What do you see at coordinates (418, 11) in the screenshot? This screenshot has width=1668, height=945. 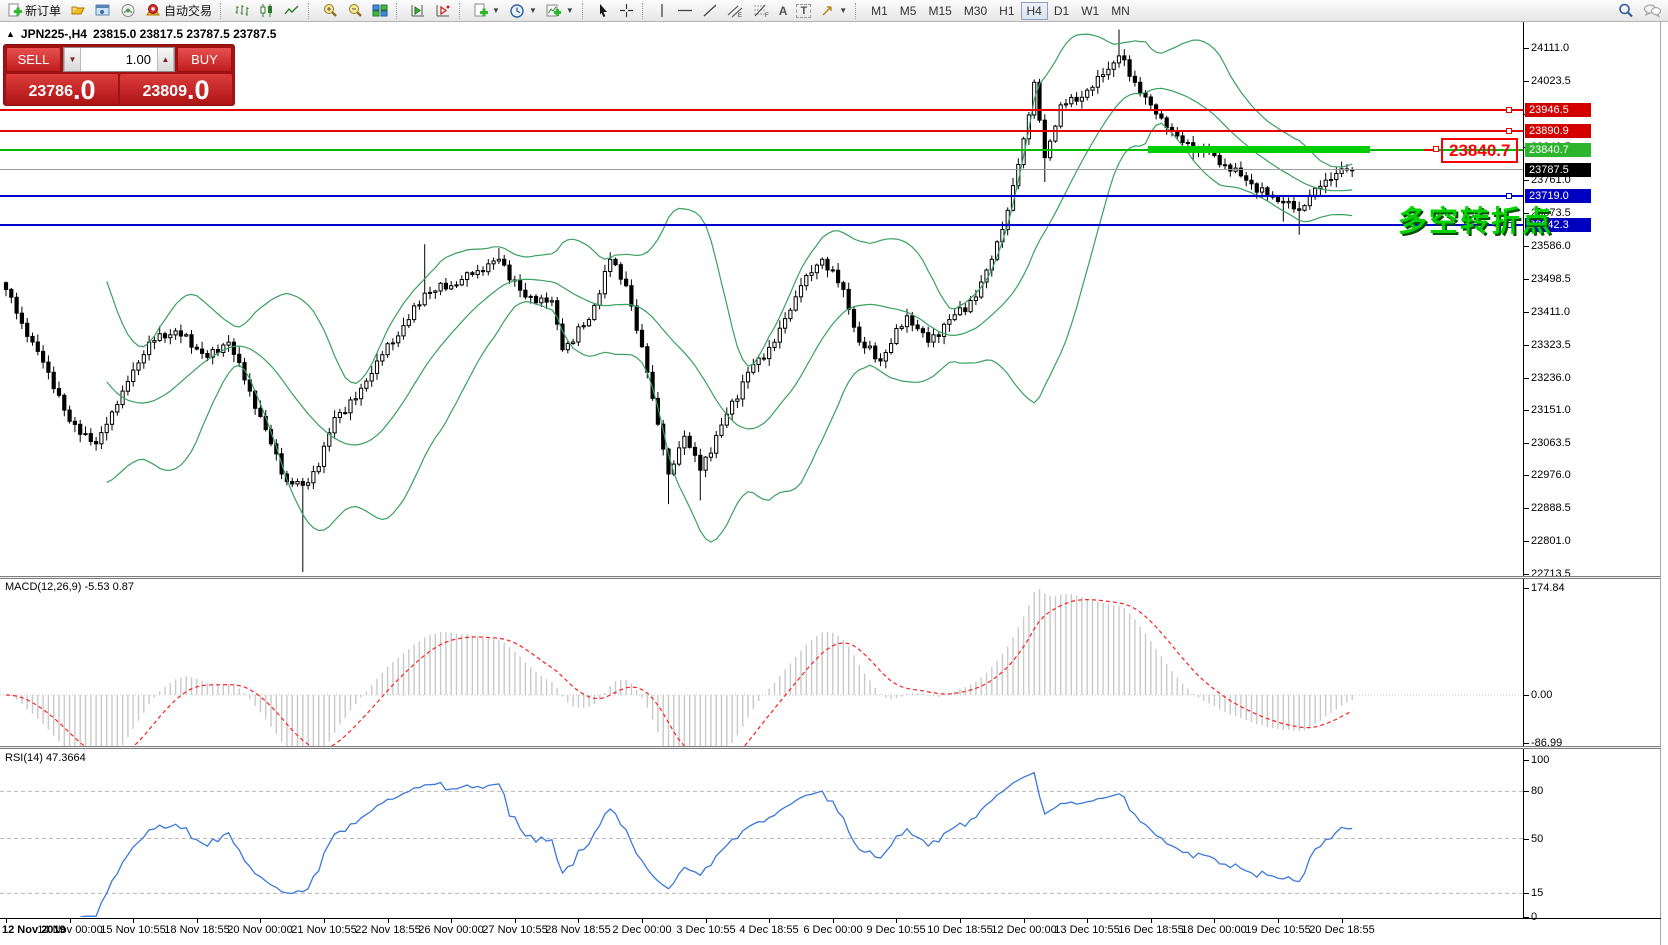 I see `chart-shift-button` at bounding box center [418, 11].